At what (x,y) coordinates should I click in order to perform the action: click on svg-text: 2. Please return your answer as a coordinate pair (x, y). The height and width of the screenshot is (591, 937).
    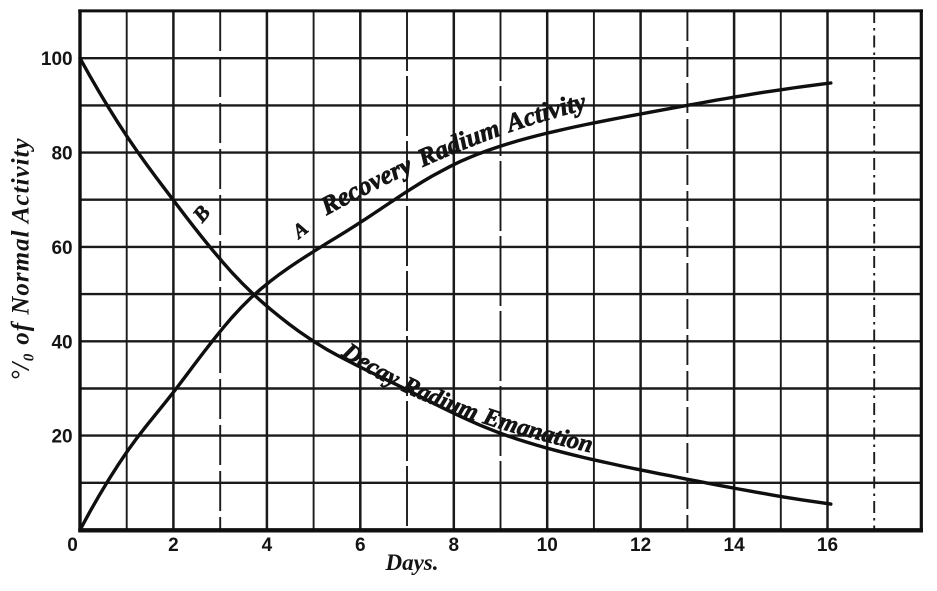
    Looking at the image, I should click on (173, 545).